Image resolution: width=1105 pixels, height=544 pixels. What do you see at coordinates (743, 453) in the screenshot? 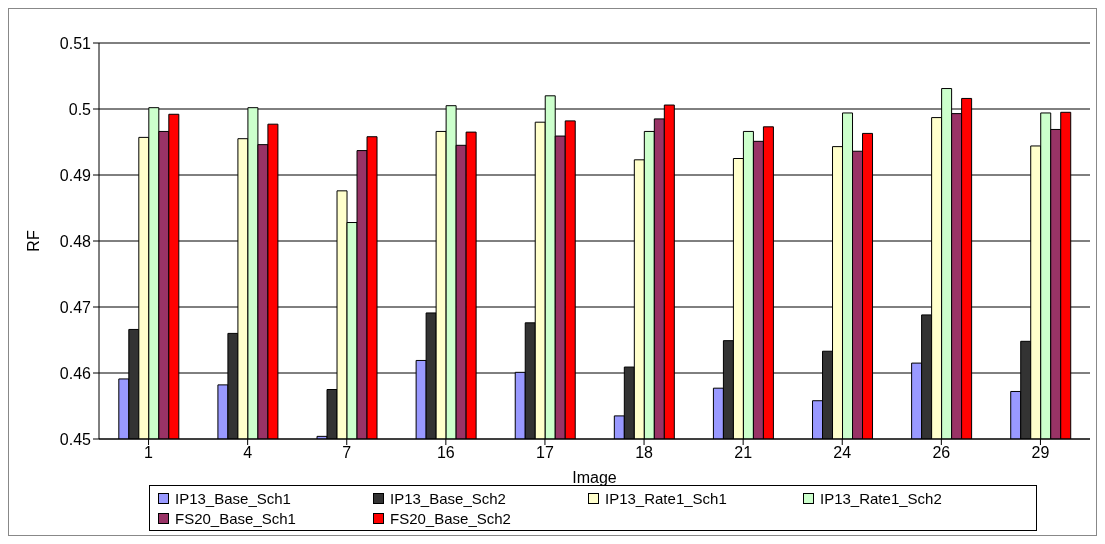
I see `x-tick-label: 21` at bounding box center [743, 453].